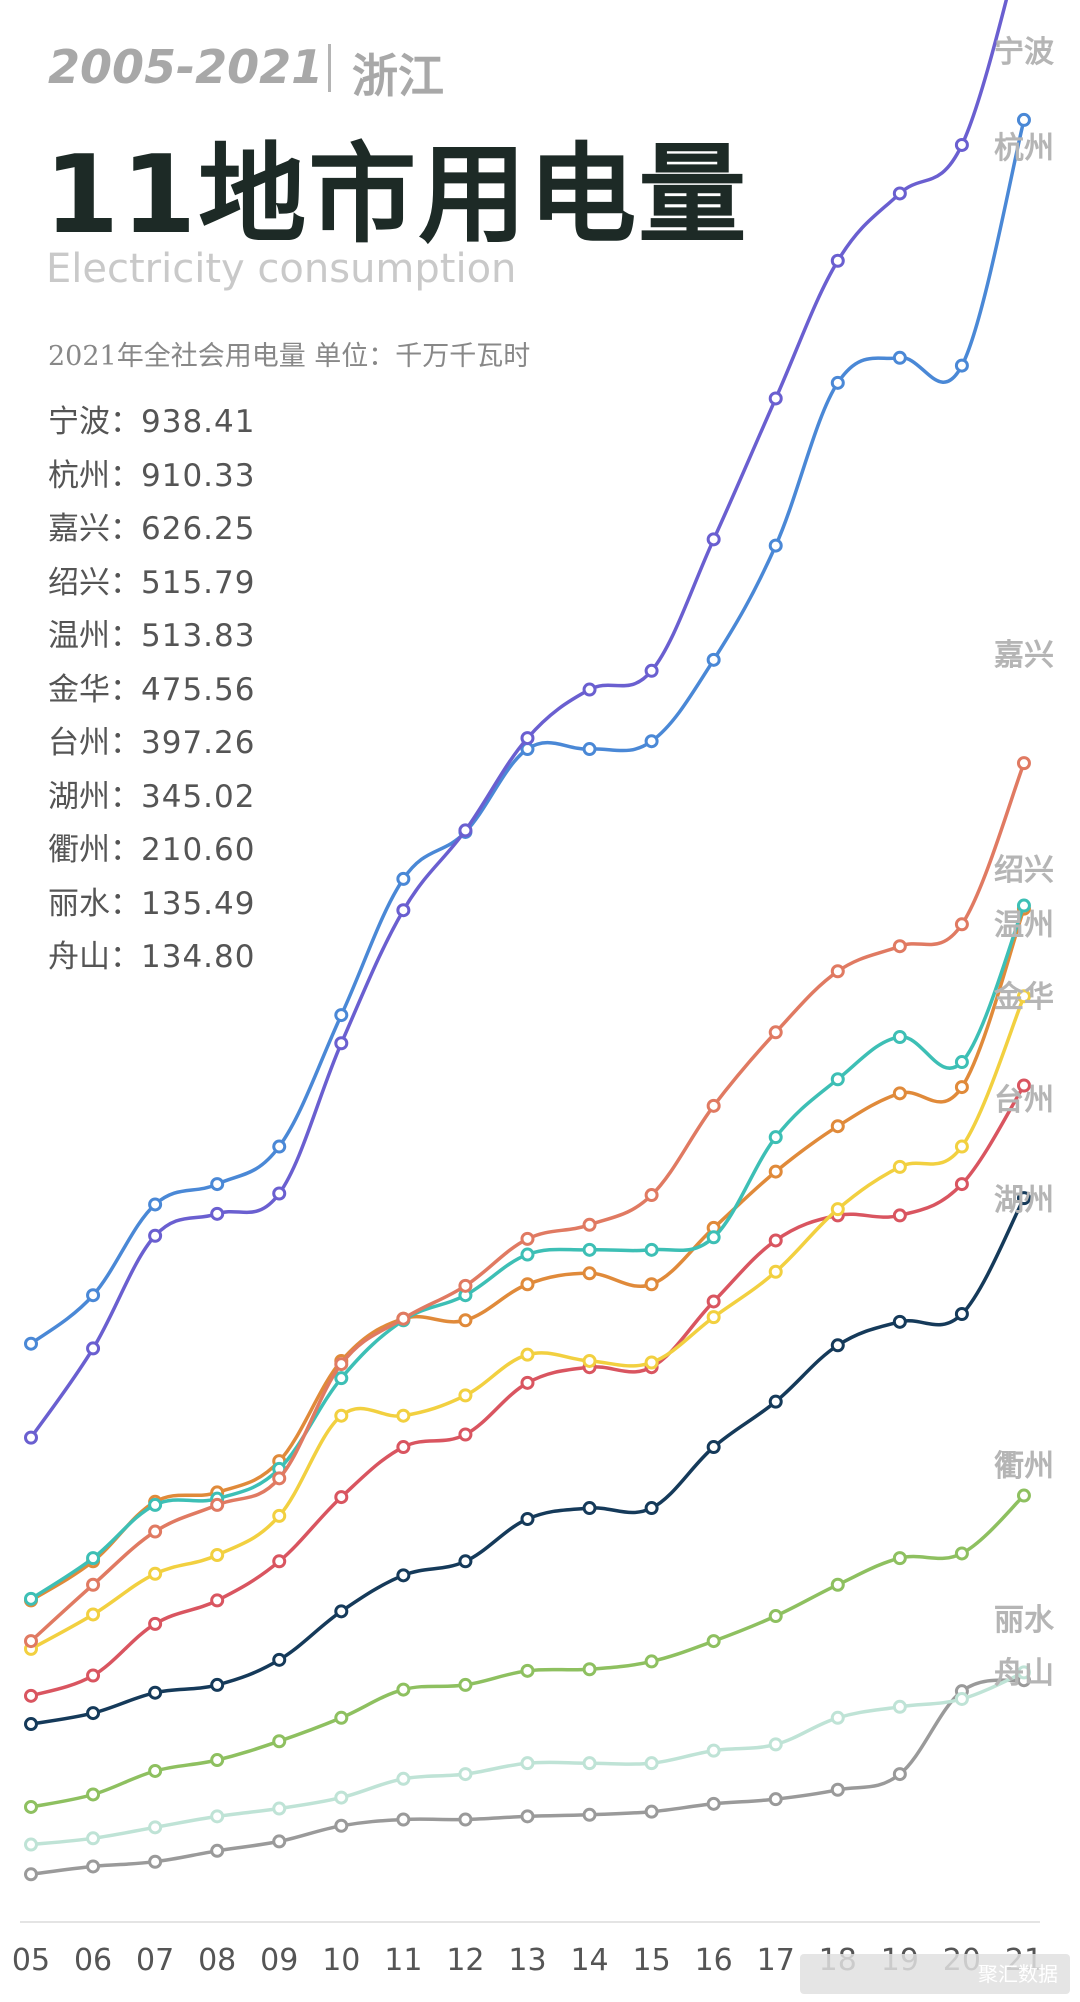 The width and height of the screenshot is (1080, 2002). I want to click on stat-row: 杭州：910.33, so click(152, 475).